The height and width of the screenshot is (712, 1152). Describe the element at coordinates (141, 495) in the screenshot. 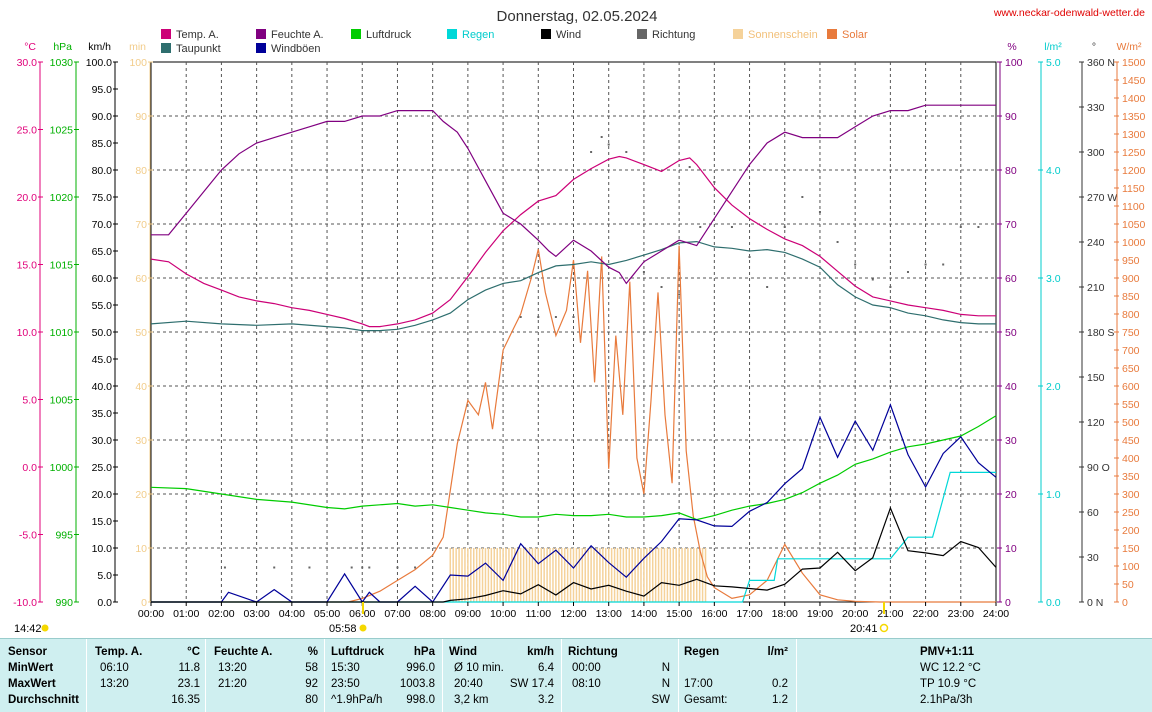

I see `tick-label-sun: 20` at that location.